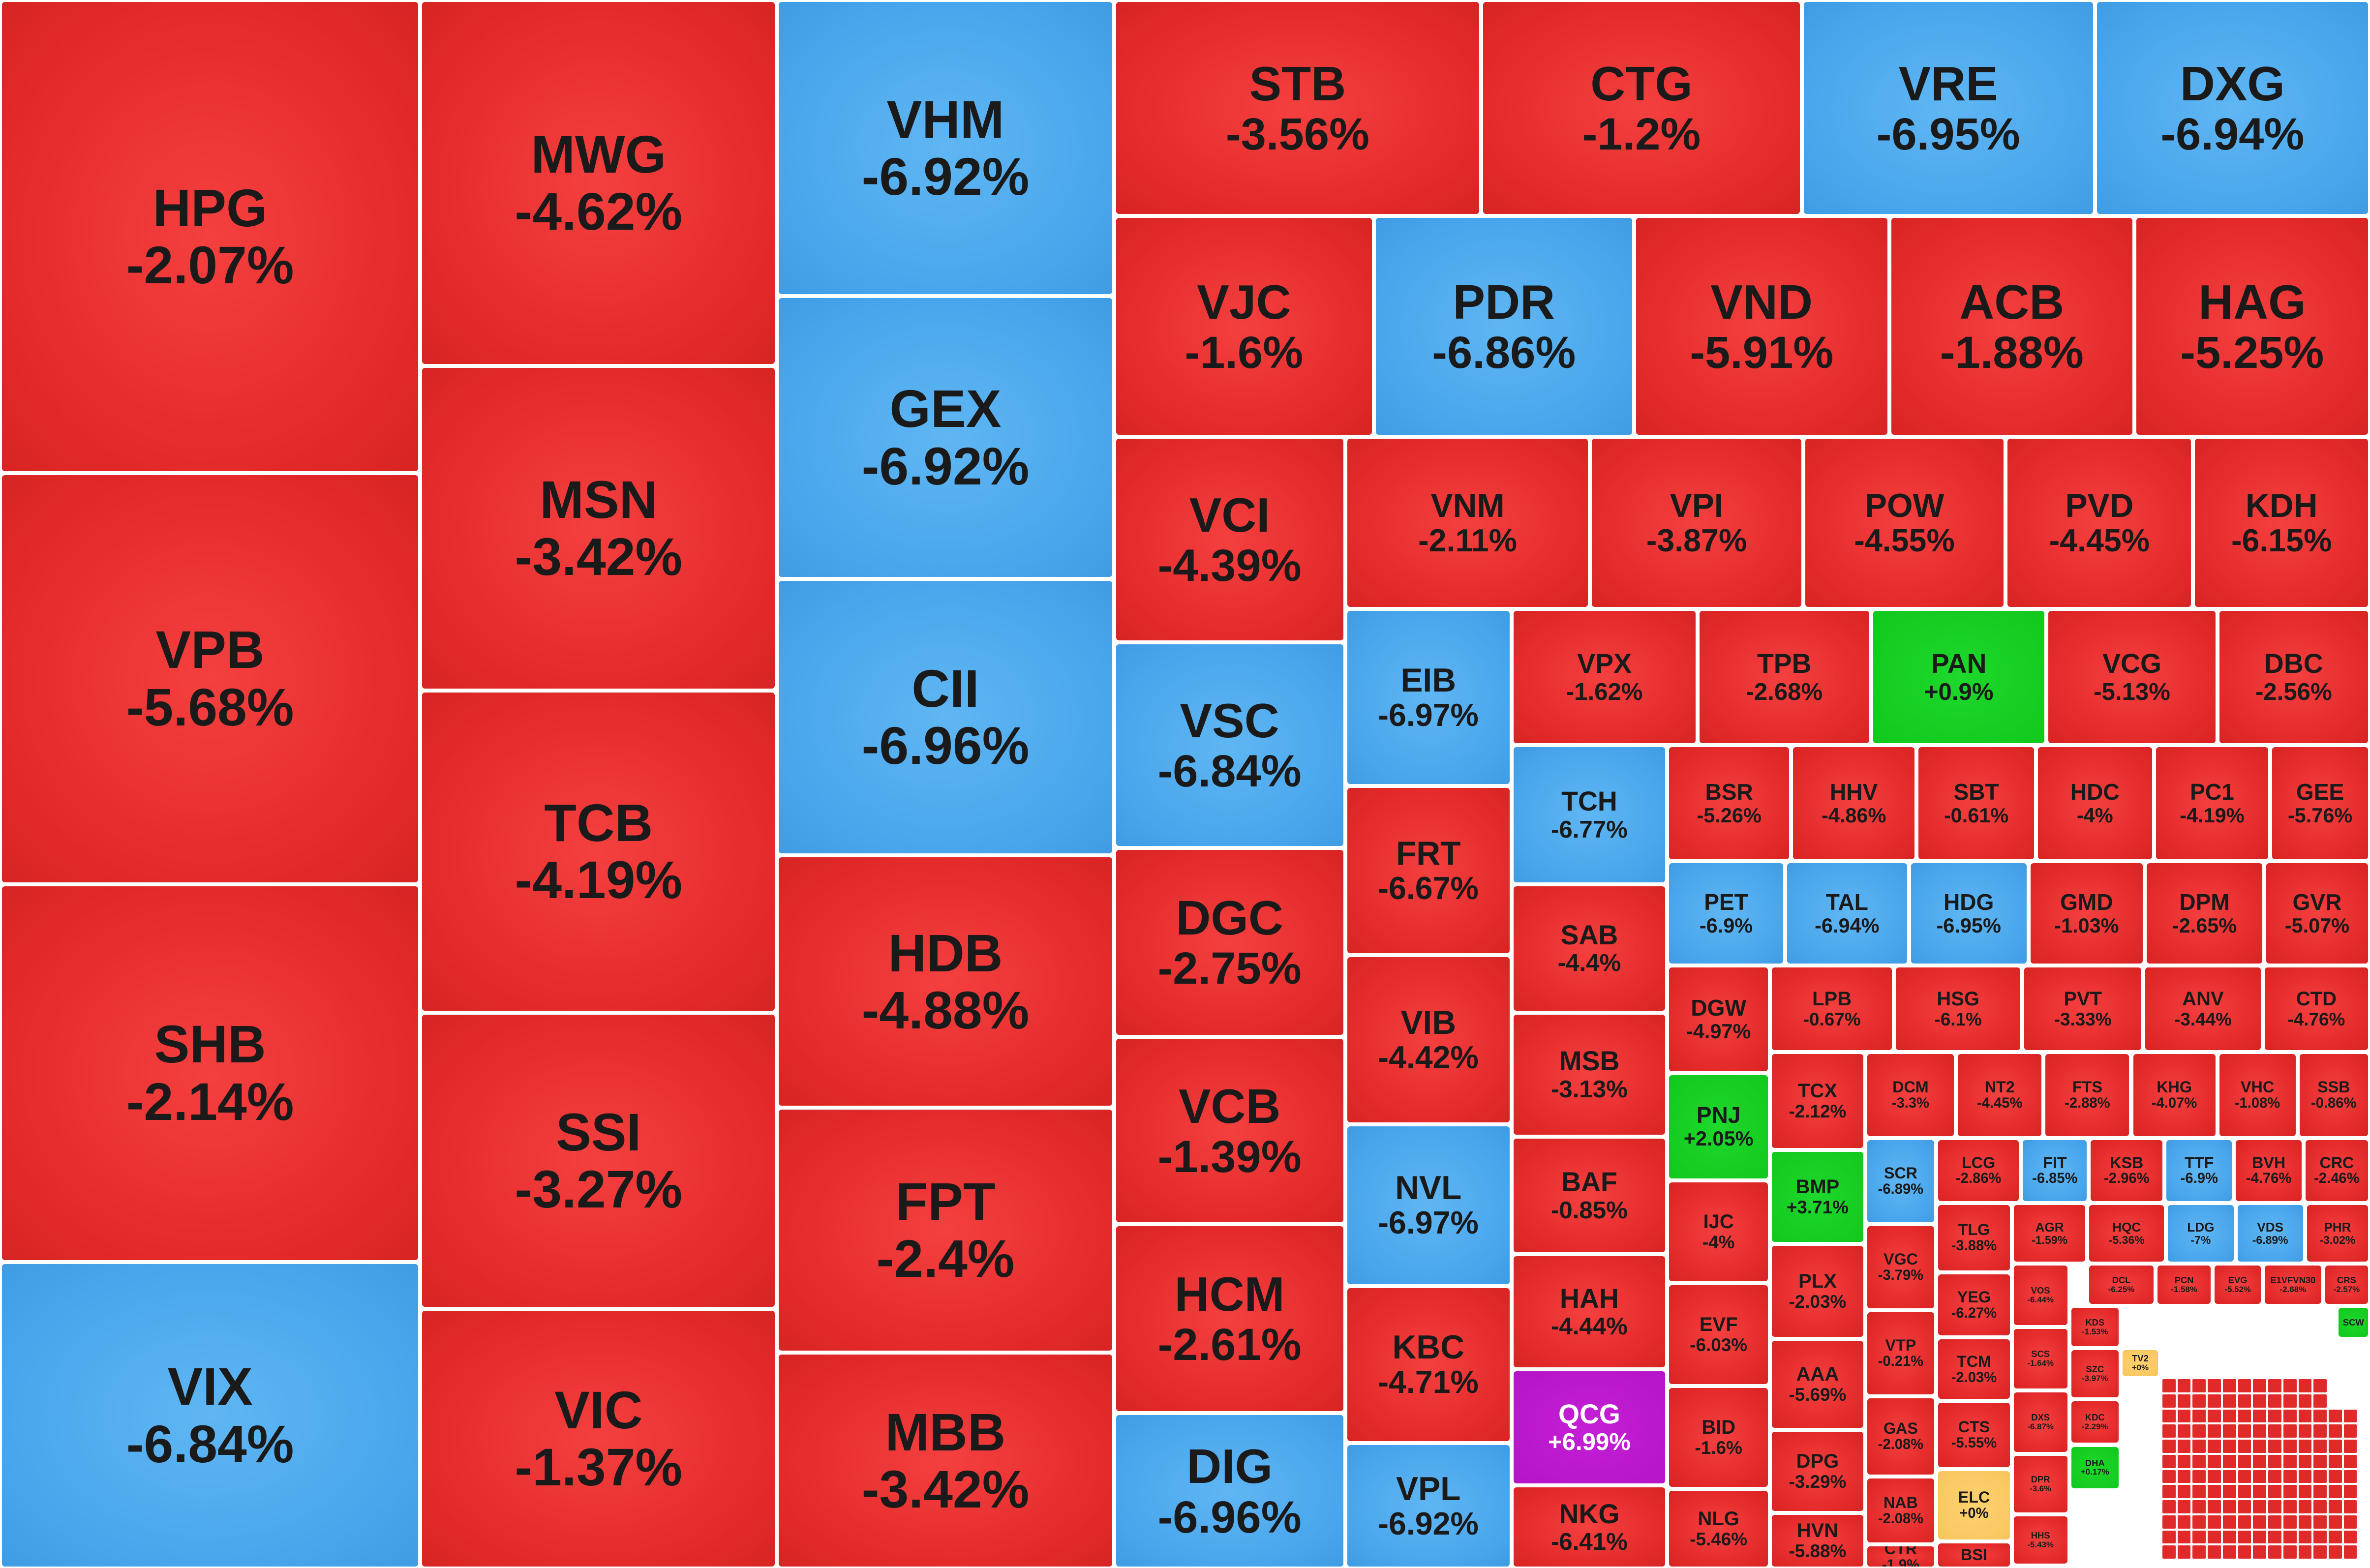 This screenshot has width=2370, height=1568. I want to click on tile-fpt: FPT -2.4%, so click(946, 1230).